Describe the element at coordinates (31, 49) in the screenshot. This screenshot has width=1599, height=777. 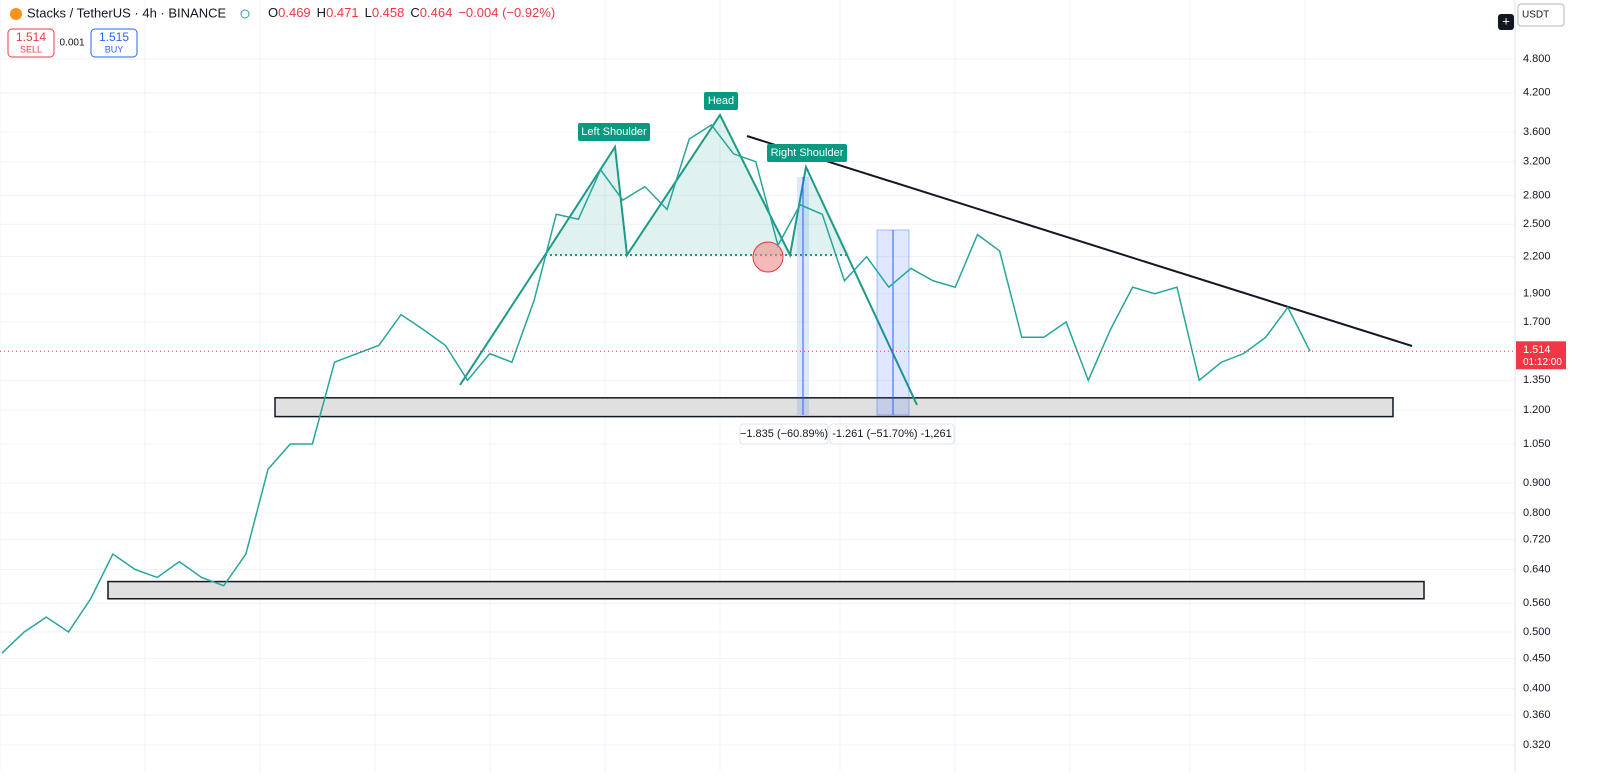
I see `sell-label: SELL` at that location.